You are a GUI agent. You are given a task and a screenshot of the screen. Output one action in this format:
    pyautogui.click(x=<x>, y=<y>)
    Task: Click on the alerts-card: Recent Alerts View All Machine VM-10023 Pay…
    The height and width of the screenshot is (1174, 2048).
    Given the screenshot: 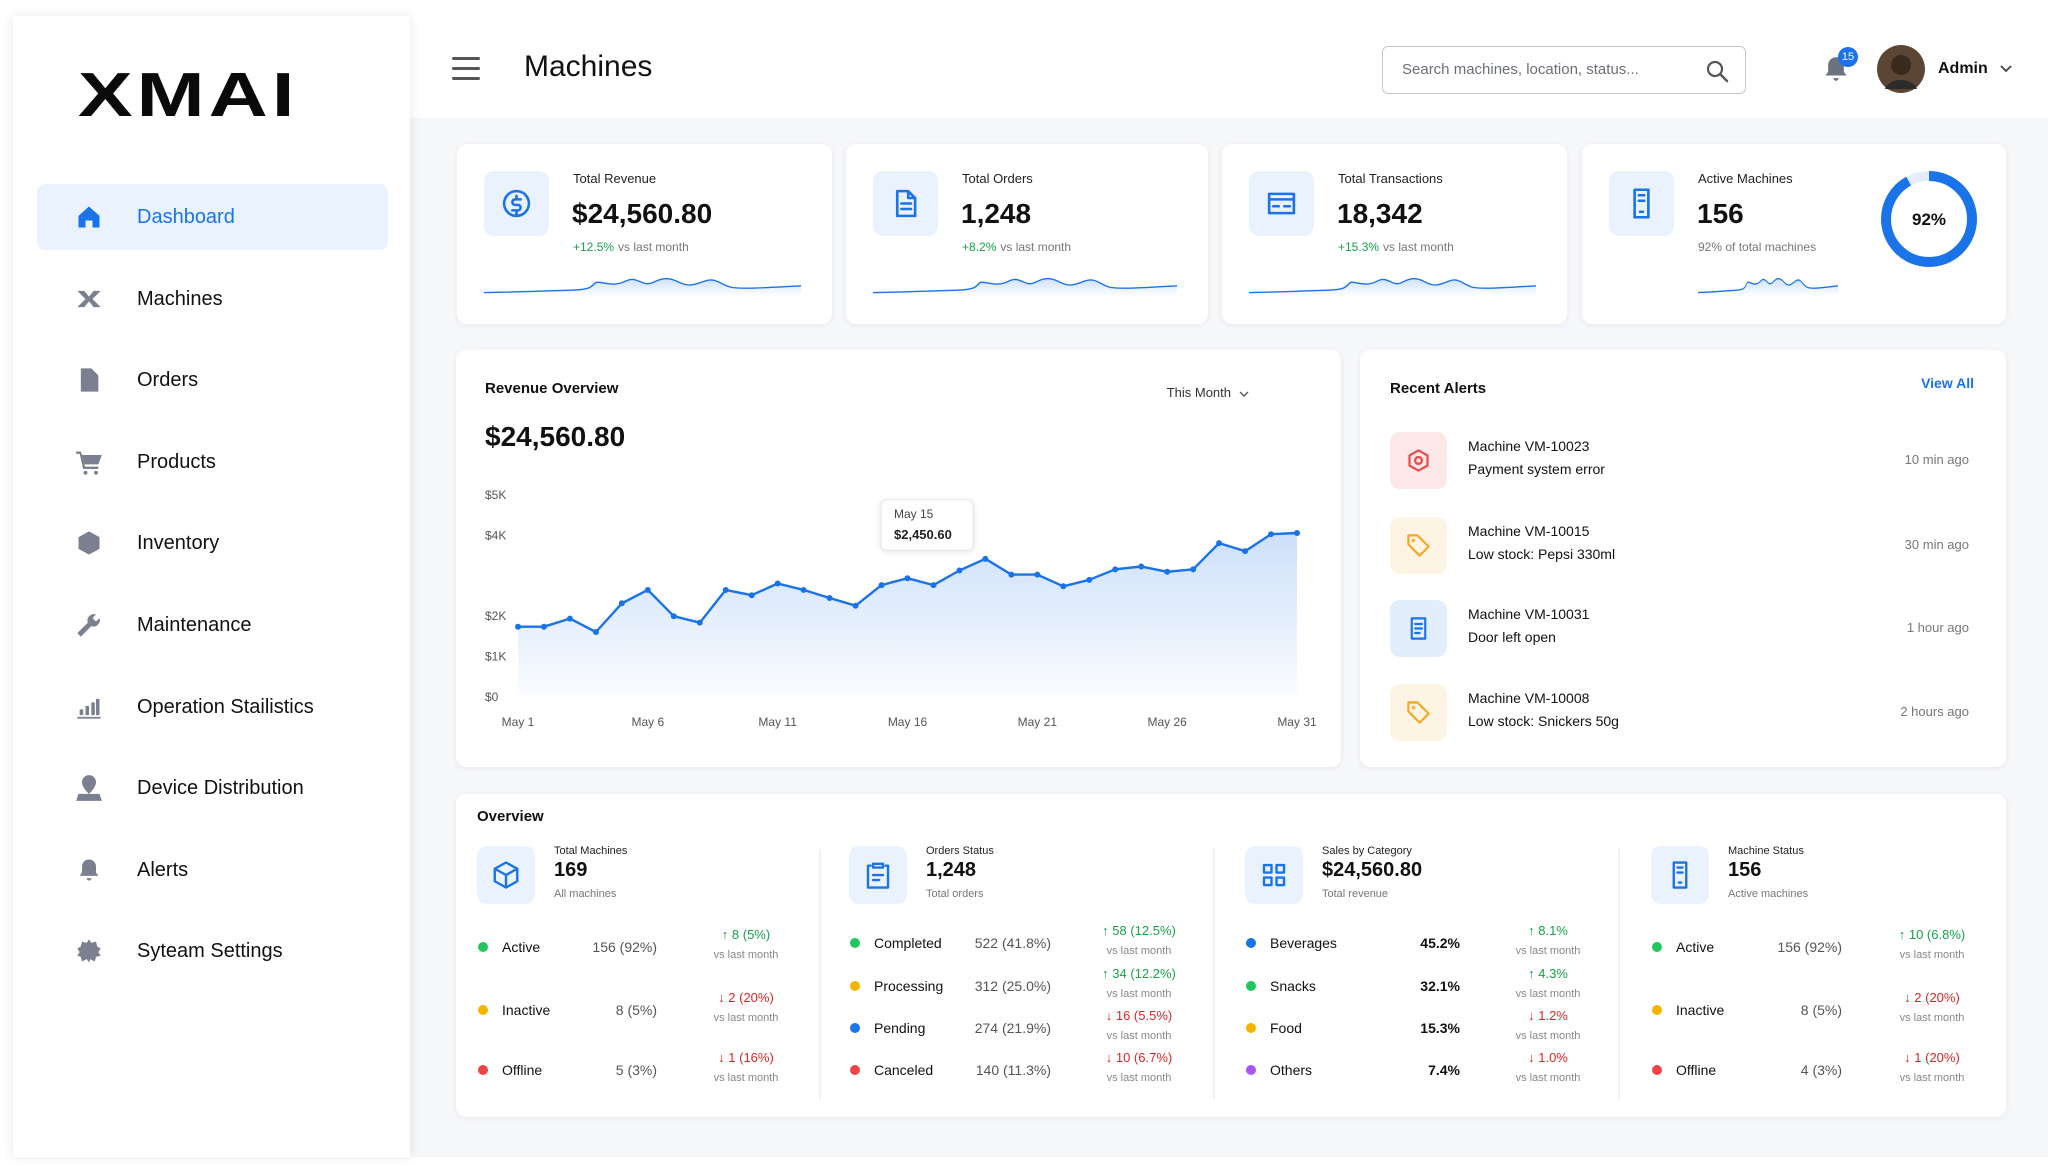 What is the action you would take?
    pyautogui.click(x=1683, y=558)
    